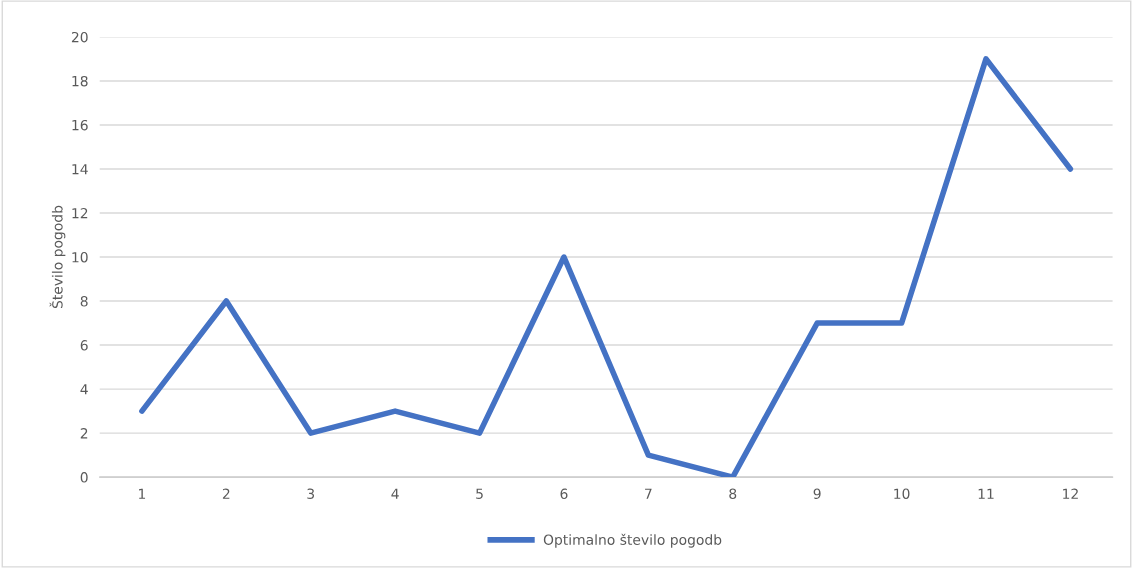 Image resolution: width=1133 pixels, height=568 pixels. I want to click on x-tick-label: 8, so click(733, 493).